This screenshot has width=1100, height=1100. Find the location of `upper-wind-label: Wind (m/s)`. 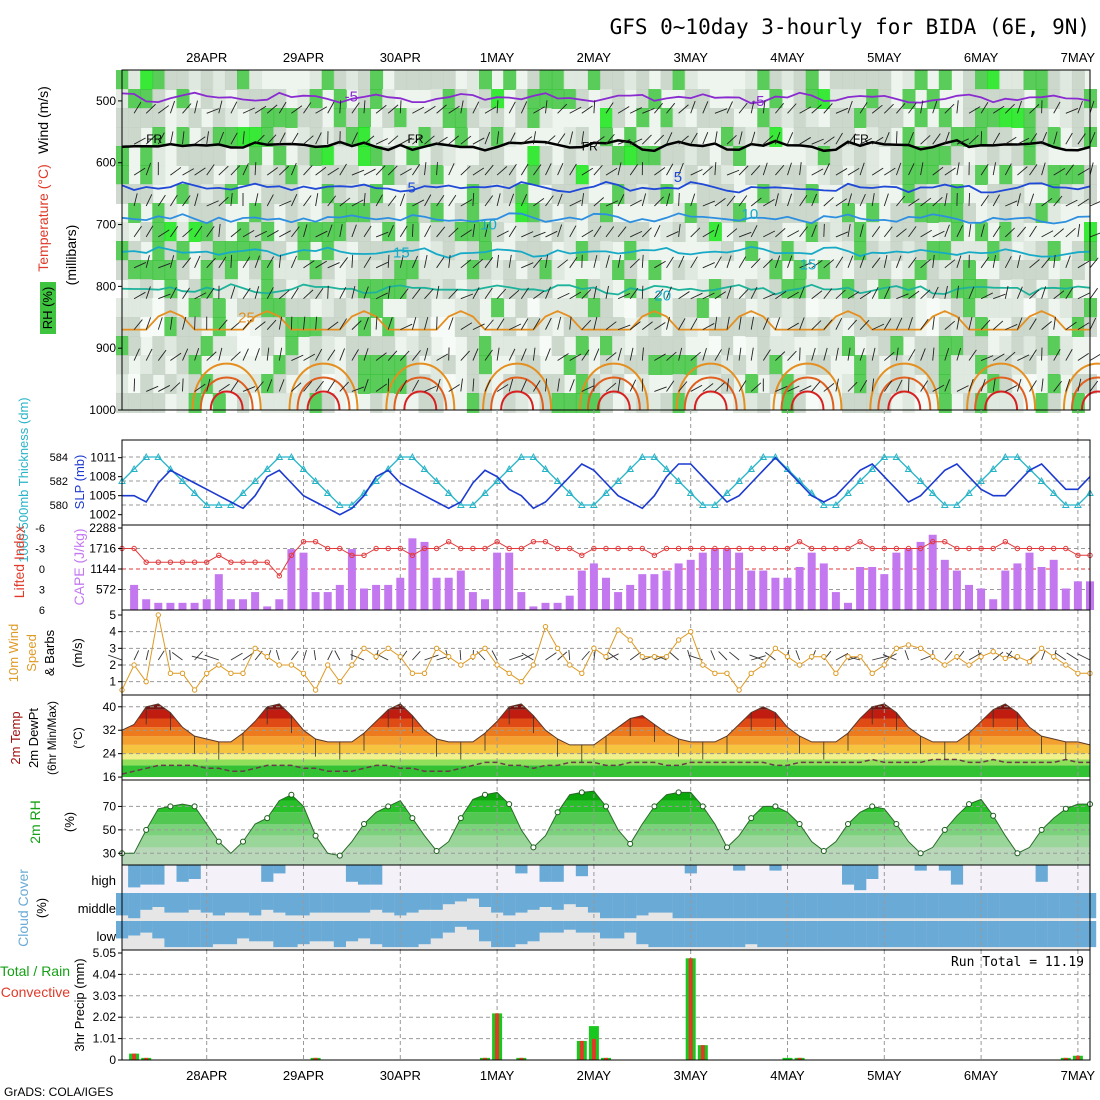

upper-wind-label: Wind (m/s) is located at coordinates (43, 120).